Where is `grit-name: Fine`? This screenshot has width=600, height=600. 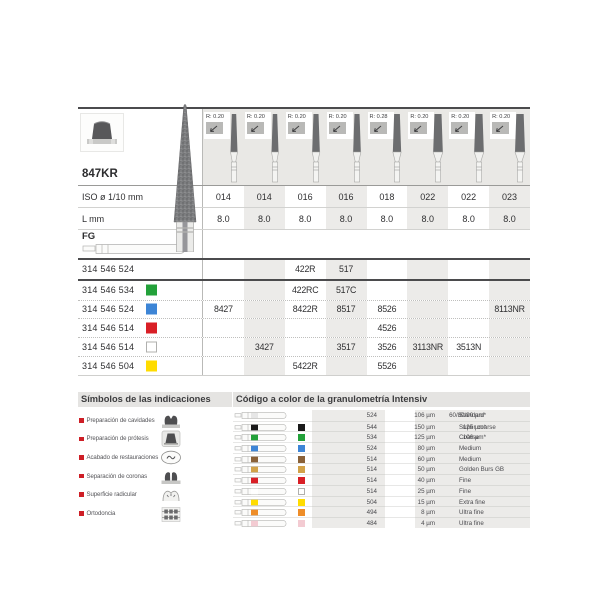
grit-name: Fine is located at coordinates (465, 481).